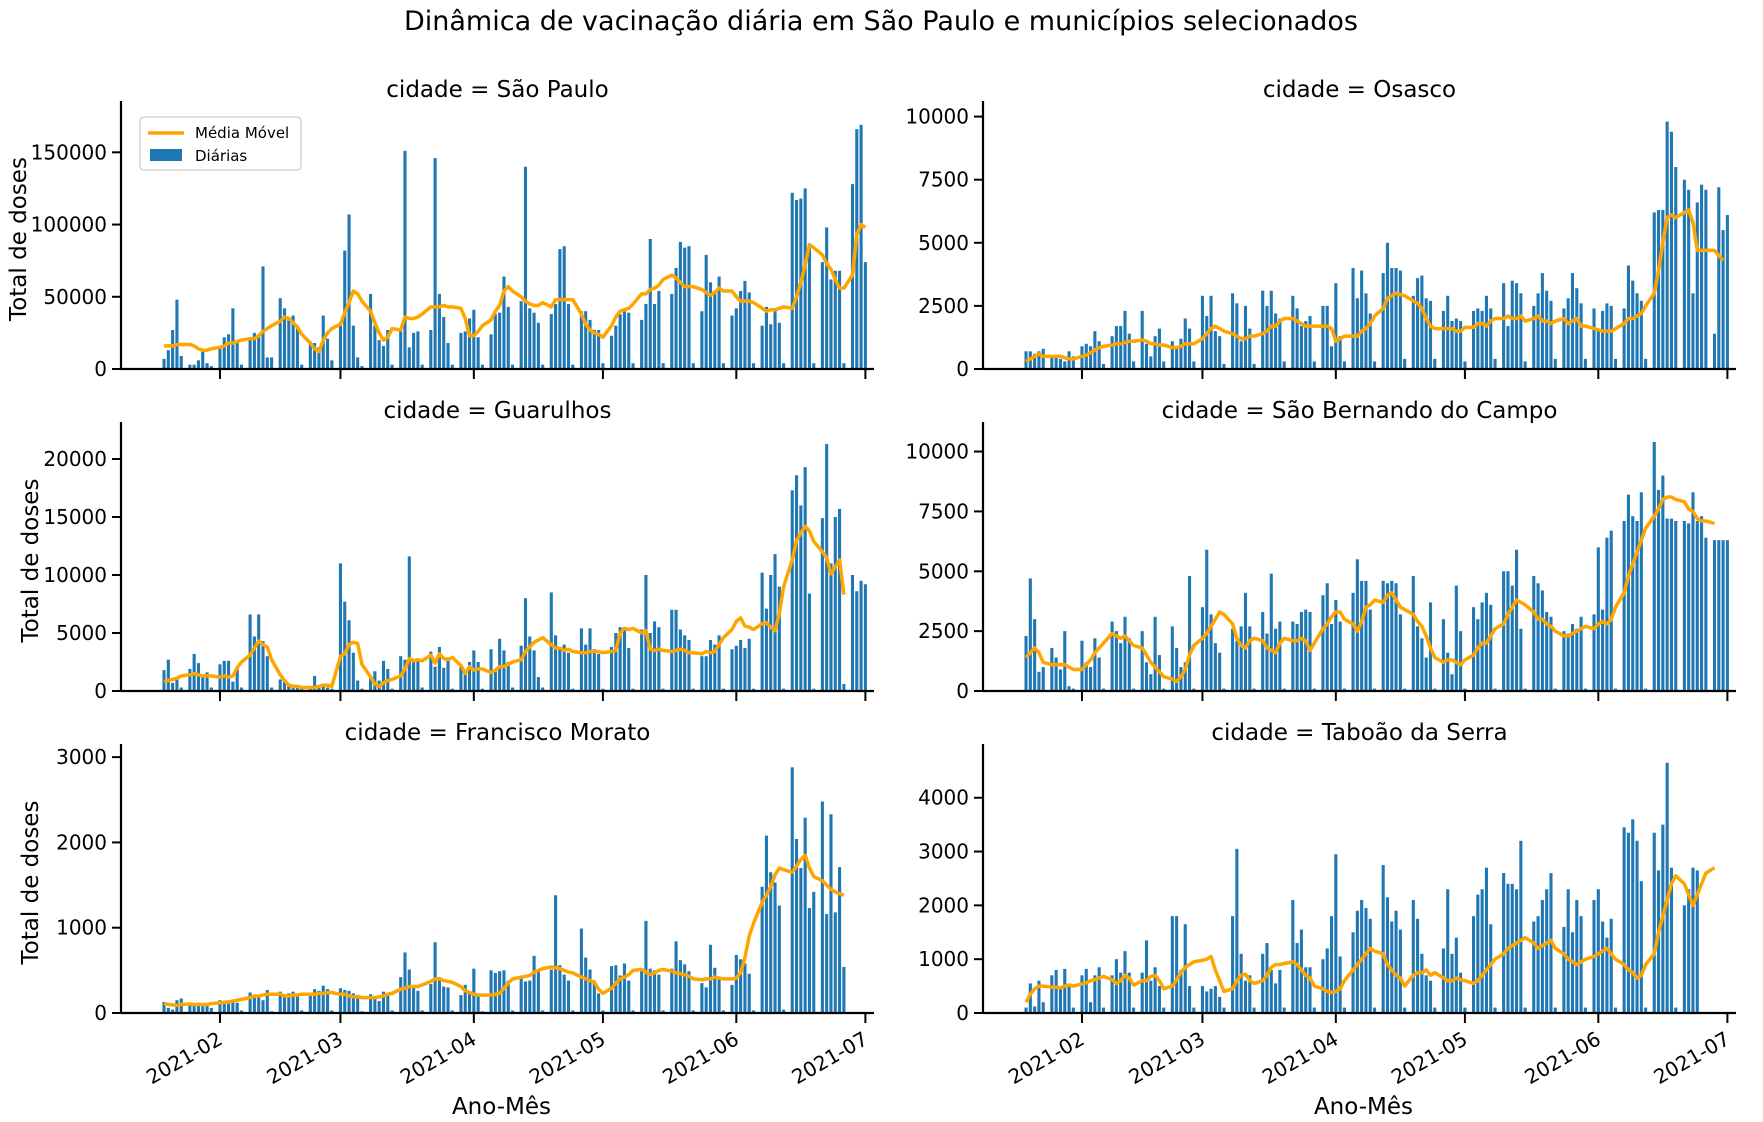 The image size is (1763, 1122). What do you see at coordinates (69, 152) in the screenshot?
I see `y-tick-label: 150000` at bounding box center [69, 152].